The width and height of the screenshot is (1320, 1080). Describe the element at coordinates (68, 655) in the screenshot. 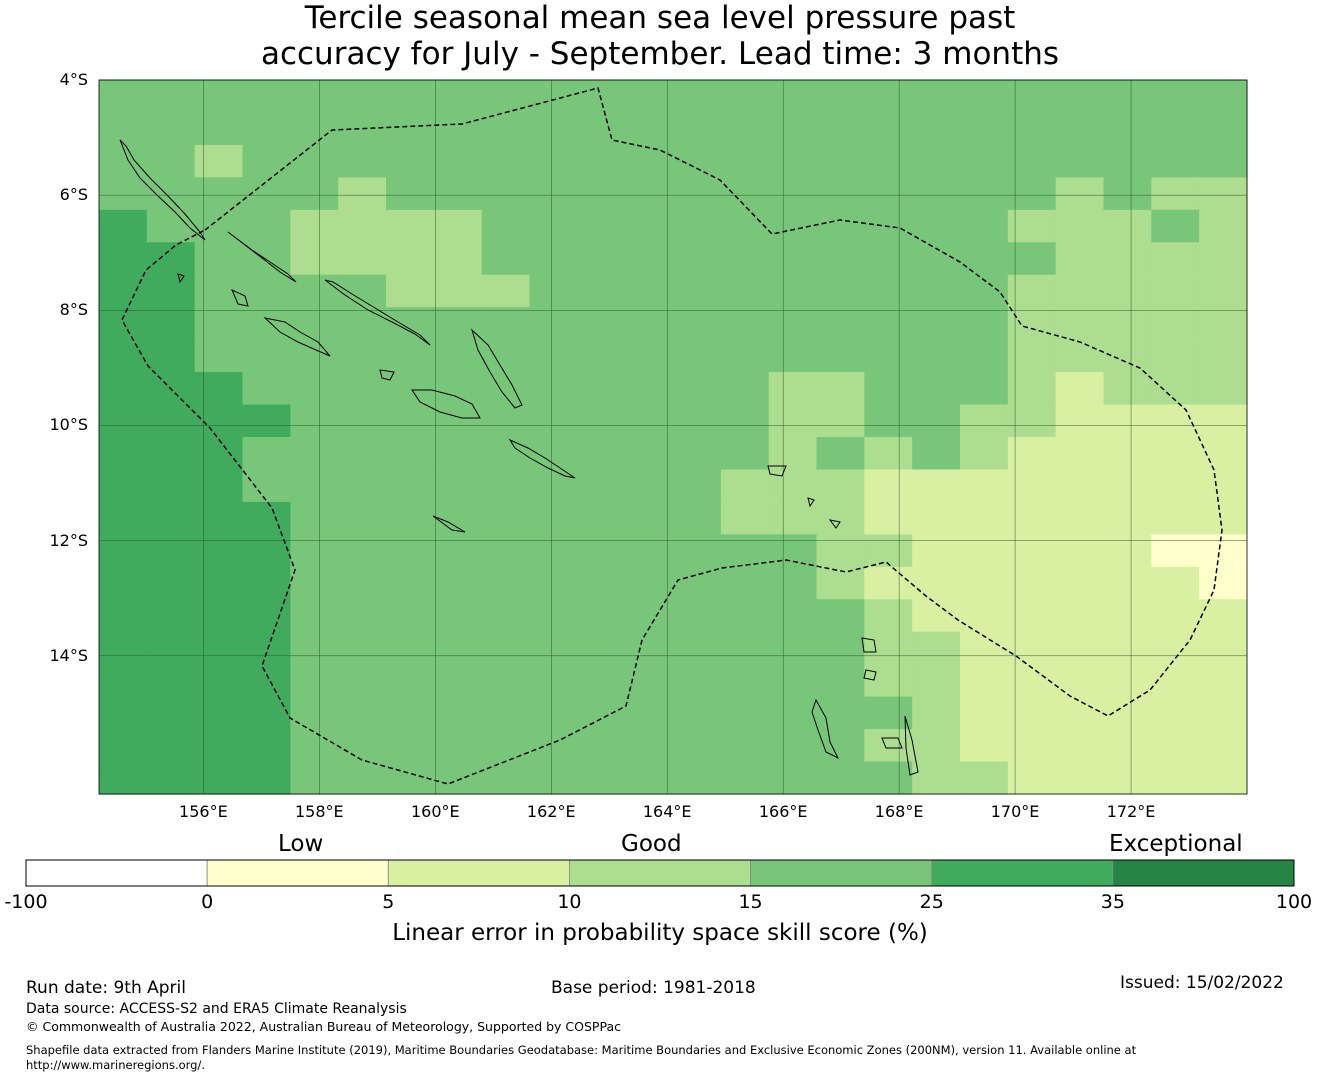

I see `latitude-label: 14°S` at that location.